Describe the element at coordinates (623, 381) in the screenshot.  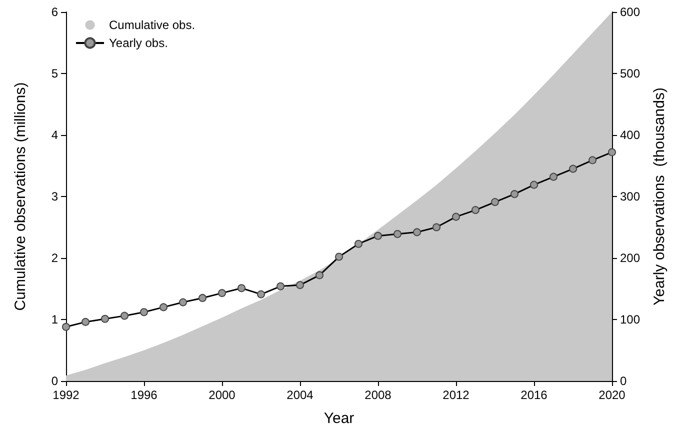
I see `y2-tick-label: 0` at that location.